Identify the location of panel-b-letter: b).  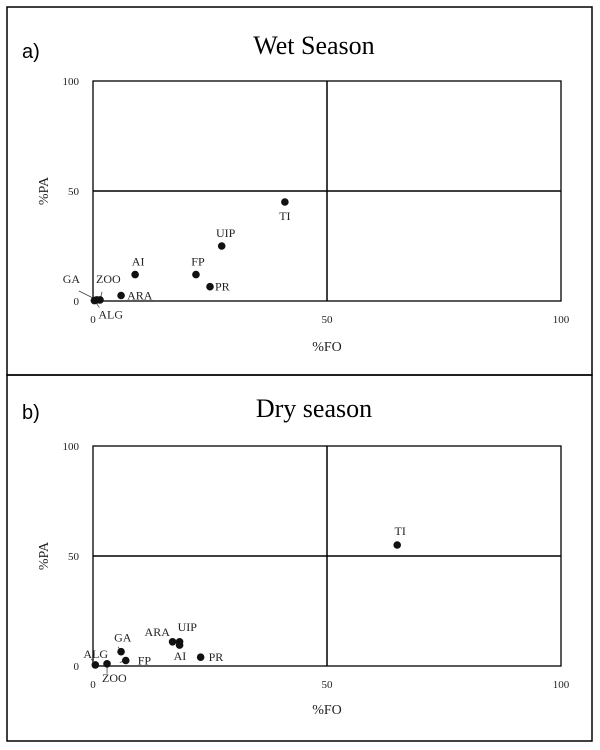
(31, 413).